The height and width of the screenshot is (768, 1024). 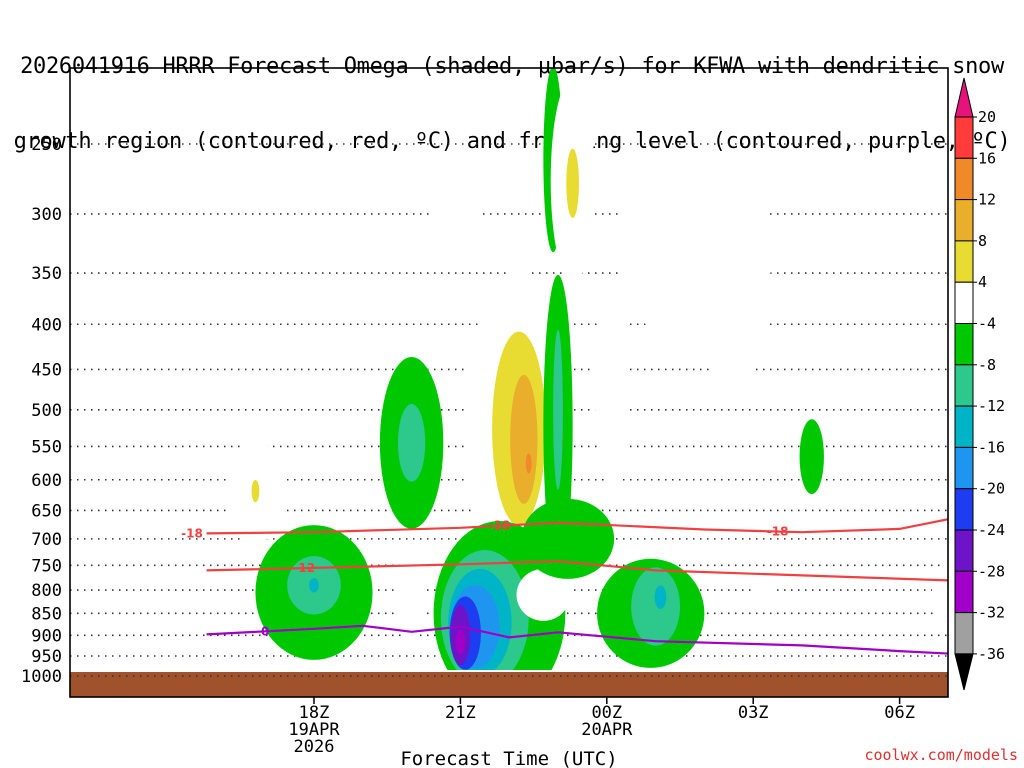 I want to click on x-tick-label-4-0: 06Z, so click(x=899, y=713).